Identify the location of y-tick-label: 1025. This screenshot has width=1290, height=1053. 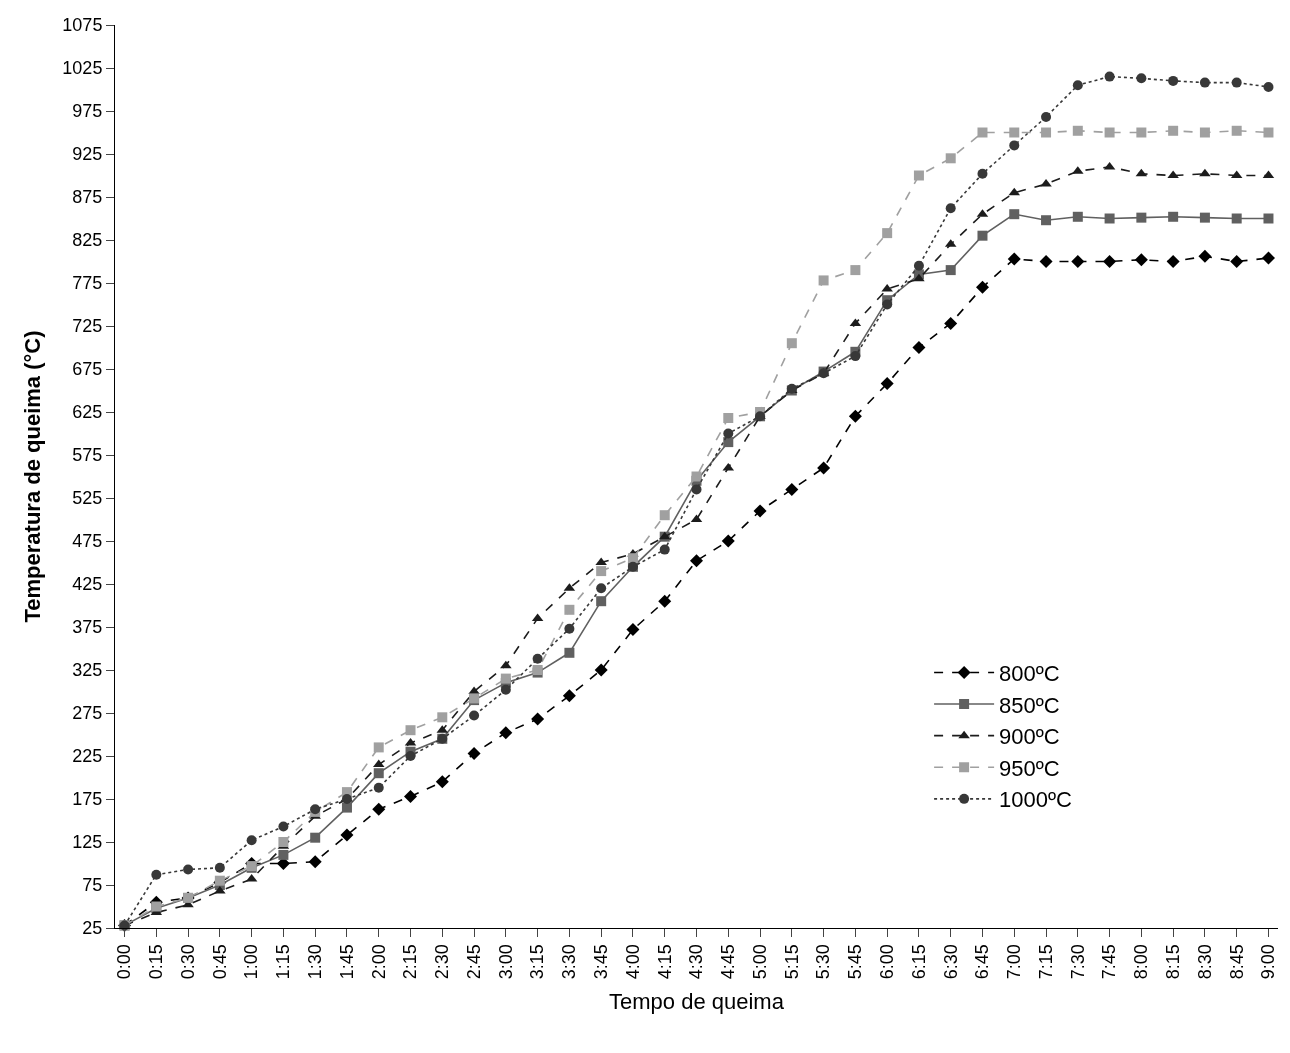
(82, 68).